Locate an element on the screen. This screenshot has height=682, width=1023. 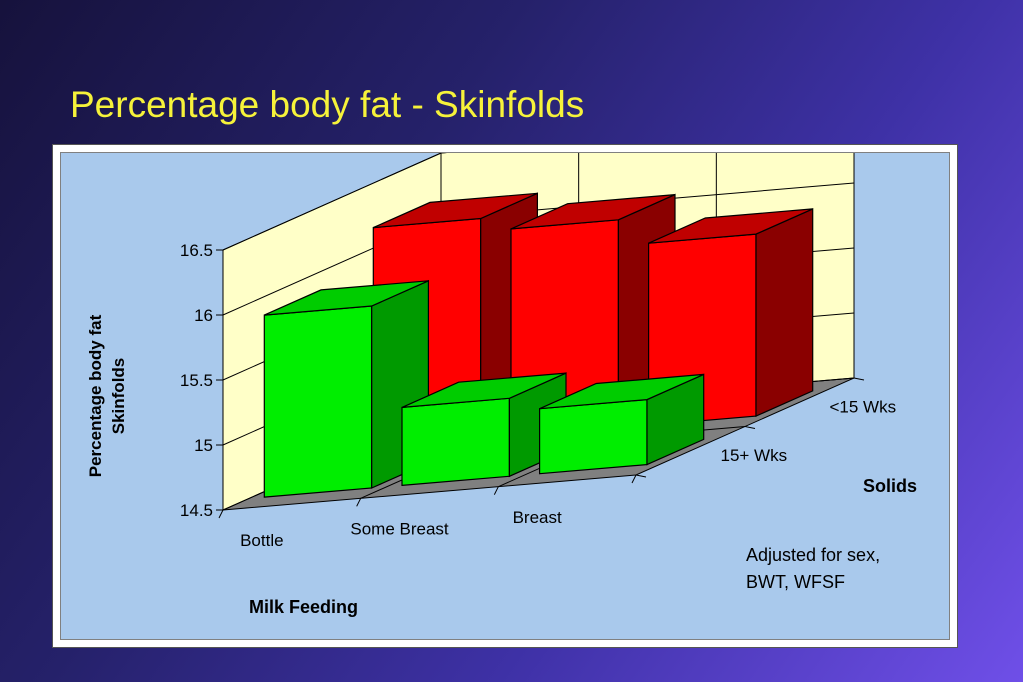
x-category-label: Breast is located at coordinates (537, 517).